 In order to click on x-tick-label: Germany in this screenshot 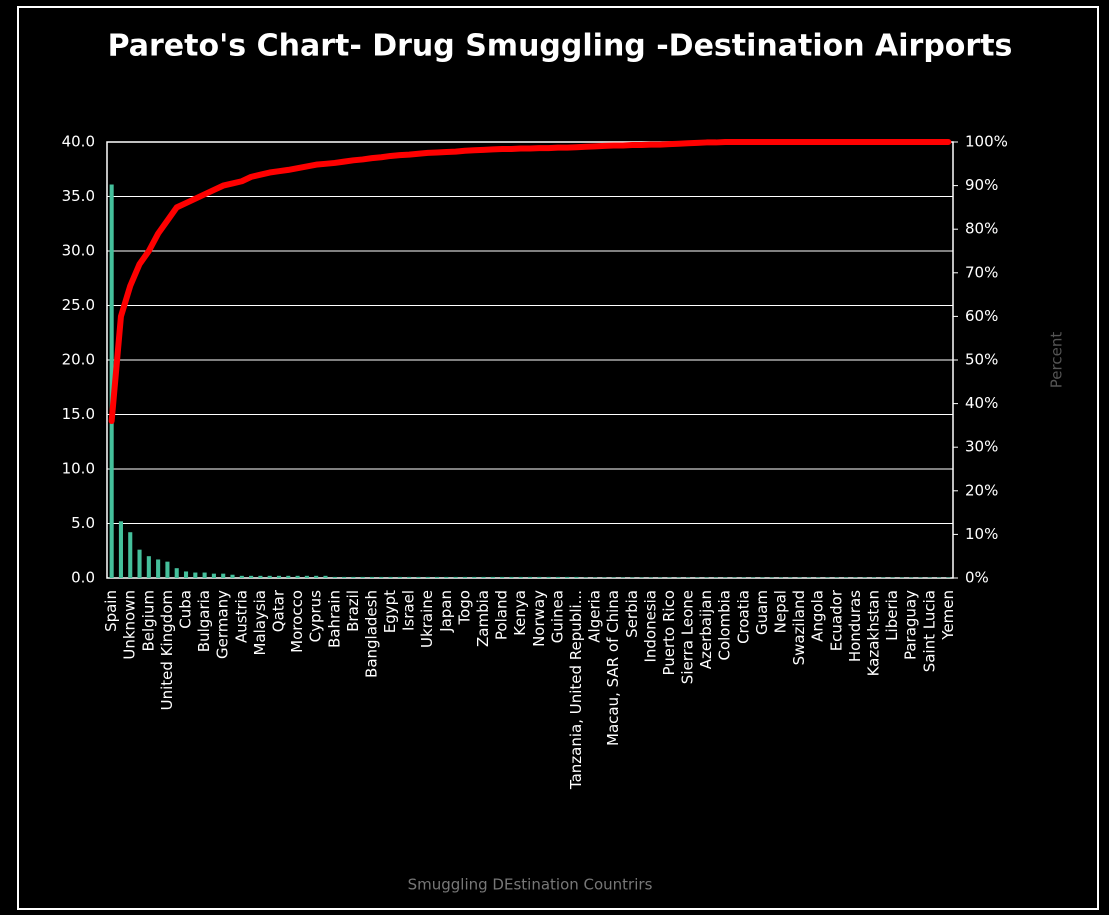, I will do `click(223, 624)`.